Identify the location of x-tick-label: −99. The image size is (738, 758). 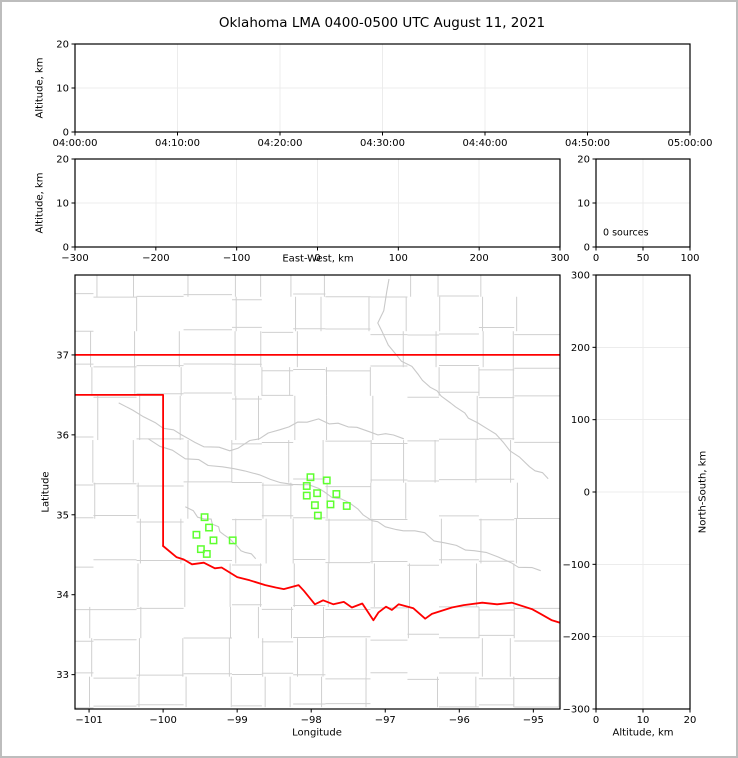
(237, 720).